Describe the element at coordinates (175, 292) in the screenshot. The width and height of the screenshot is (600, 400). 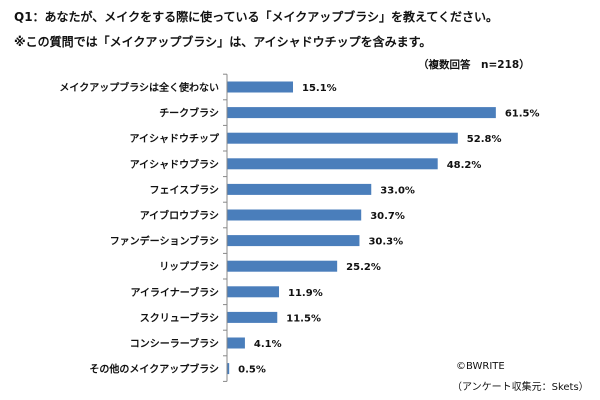
I see `category-label: アイライナーブラシ` at that location.